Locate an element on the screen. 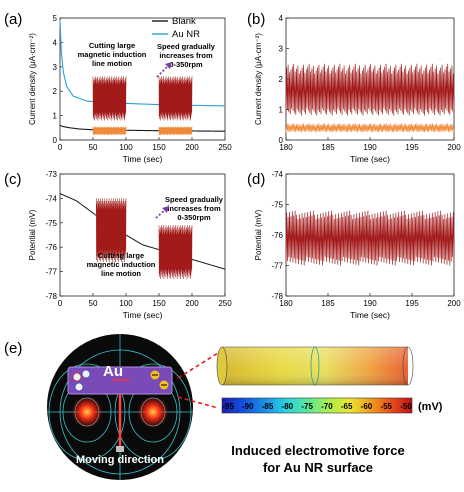  speed-arrow is located at coordinates (163, 70).